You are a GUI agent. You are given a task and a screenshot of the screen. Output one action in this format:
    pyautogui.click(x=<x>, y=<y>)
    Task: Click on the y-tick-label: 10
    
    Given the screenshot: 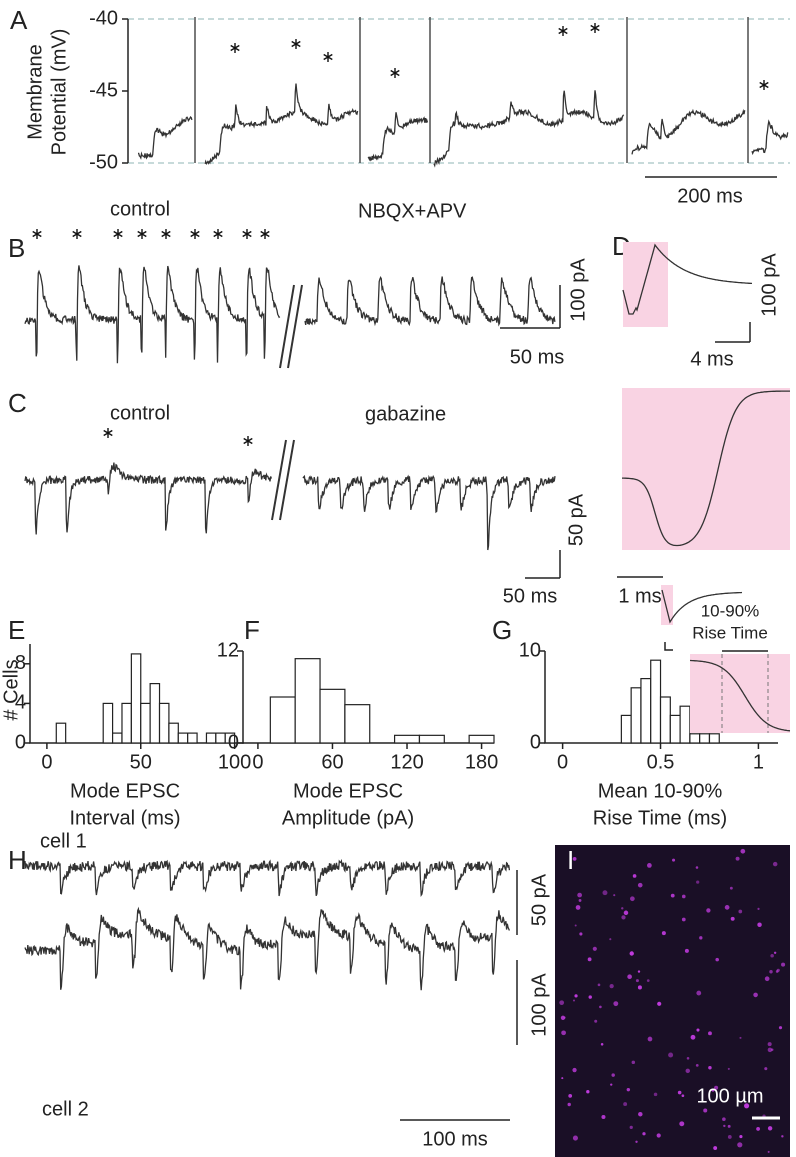 What is the action you would take?
    pyautogui.click(x=530, y=650)
    